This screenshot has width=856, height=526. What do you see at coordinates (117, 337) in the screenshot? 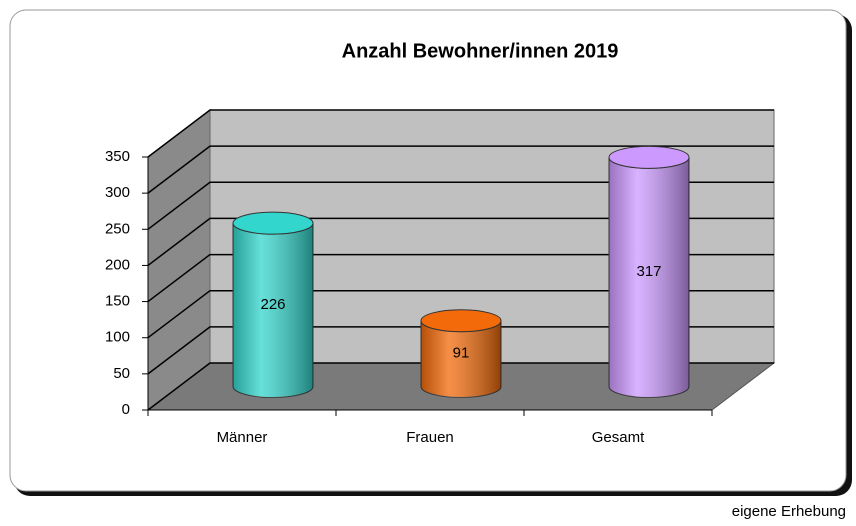
I see `y-tick-label: 100` at bounding box center [117, 337].